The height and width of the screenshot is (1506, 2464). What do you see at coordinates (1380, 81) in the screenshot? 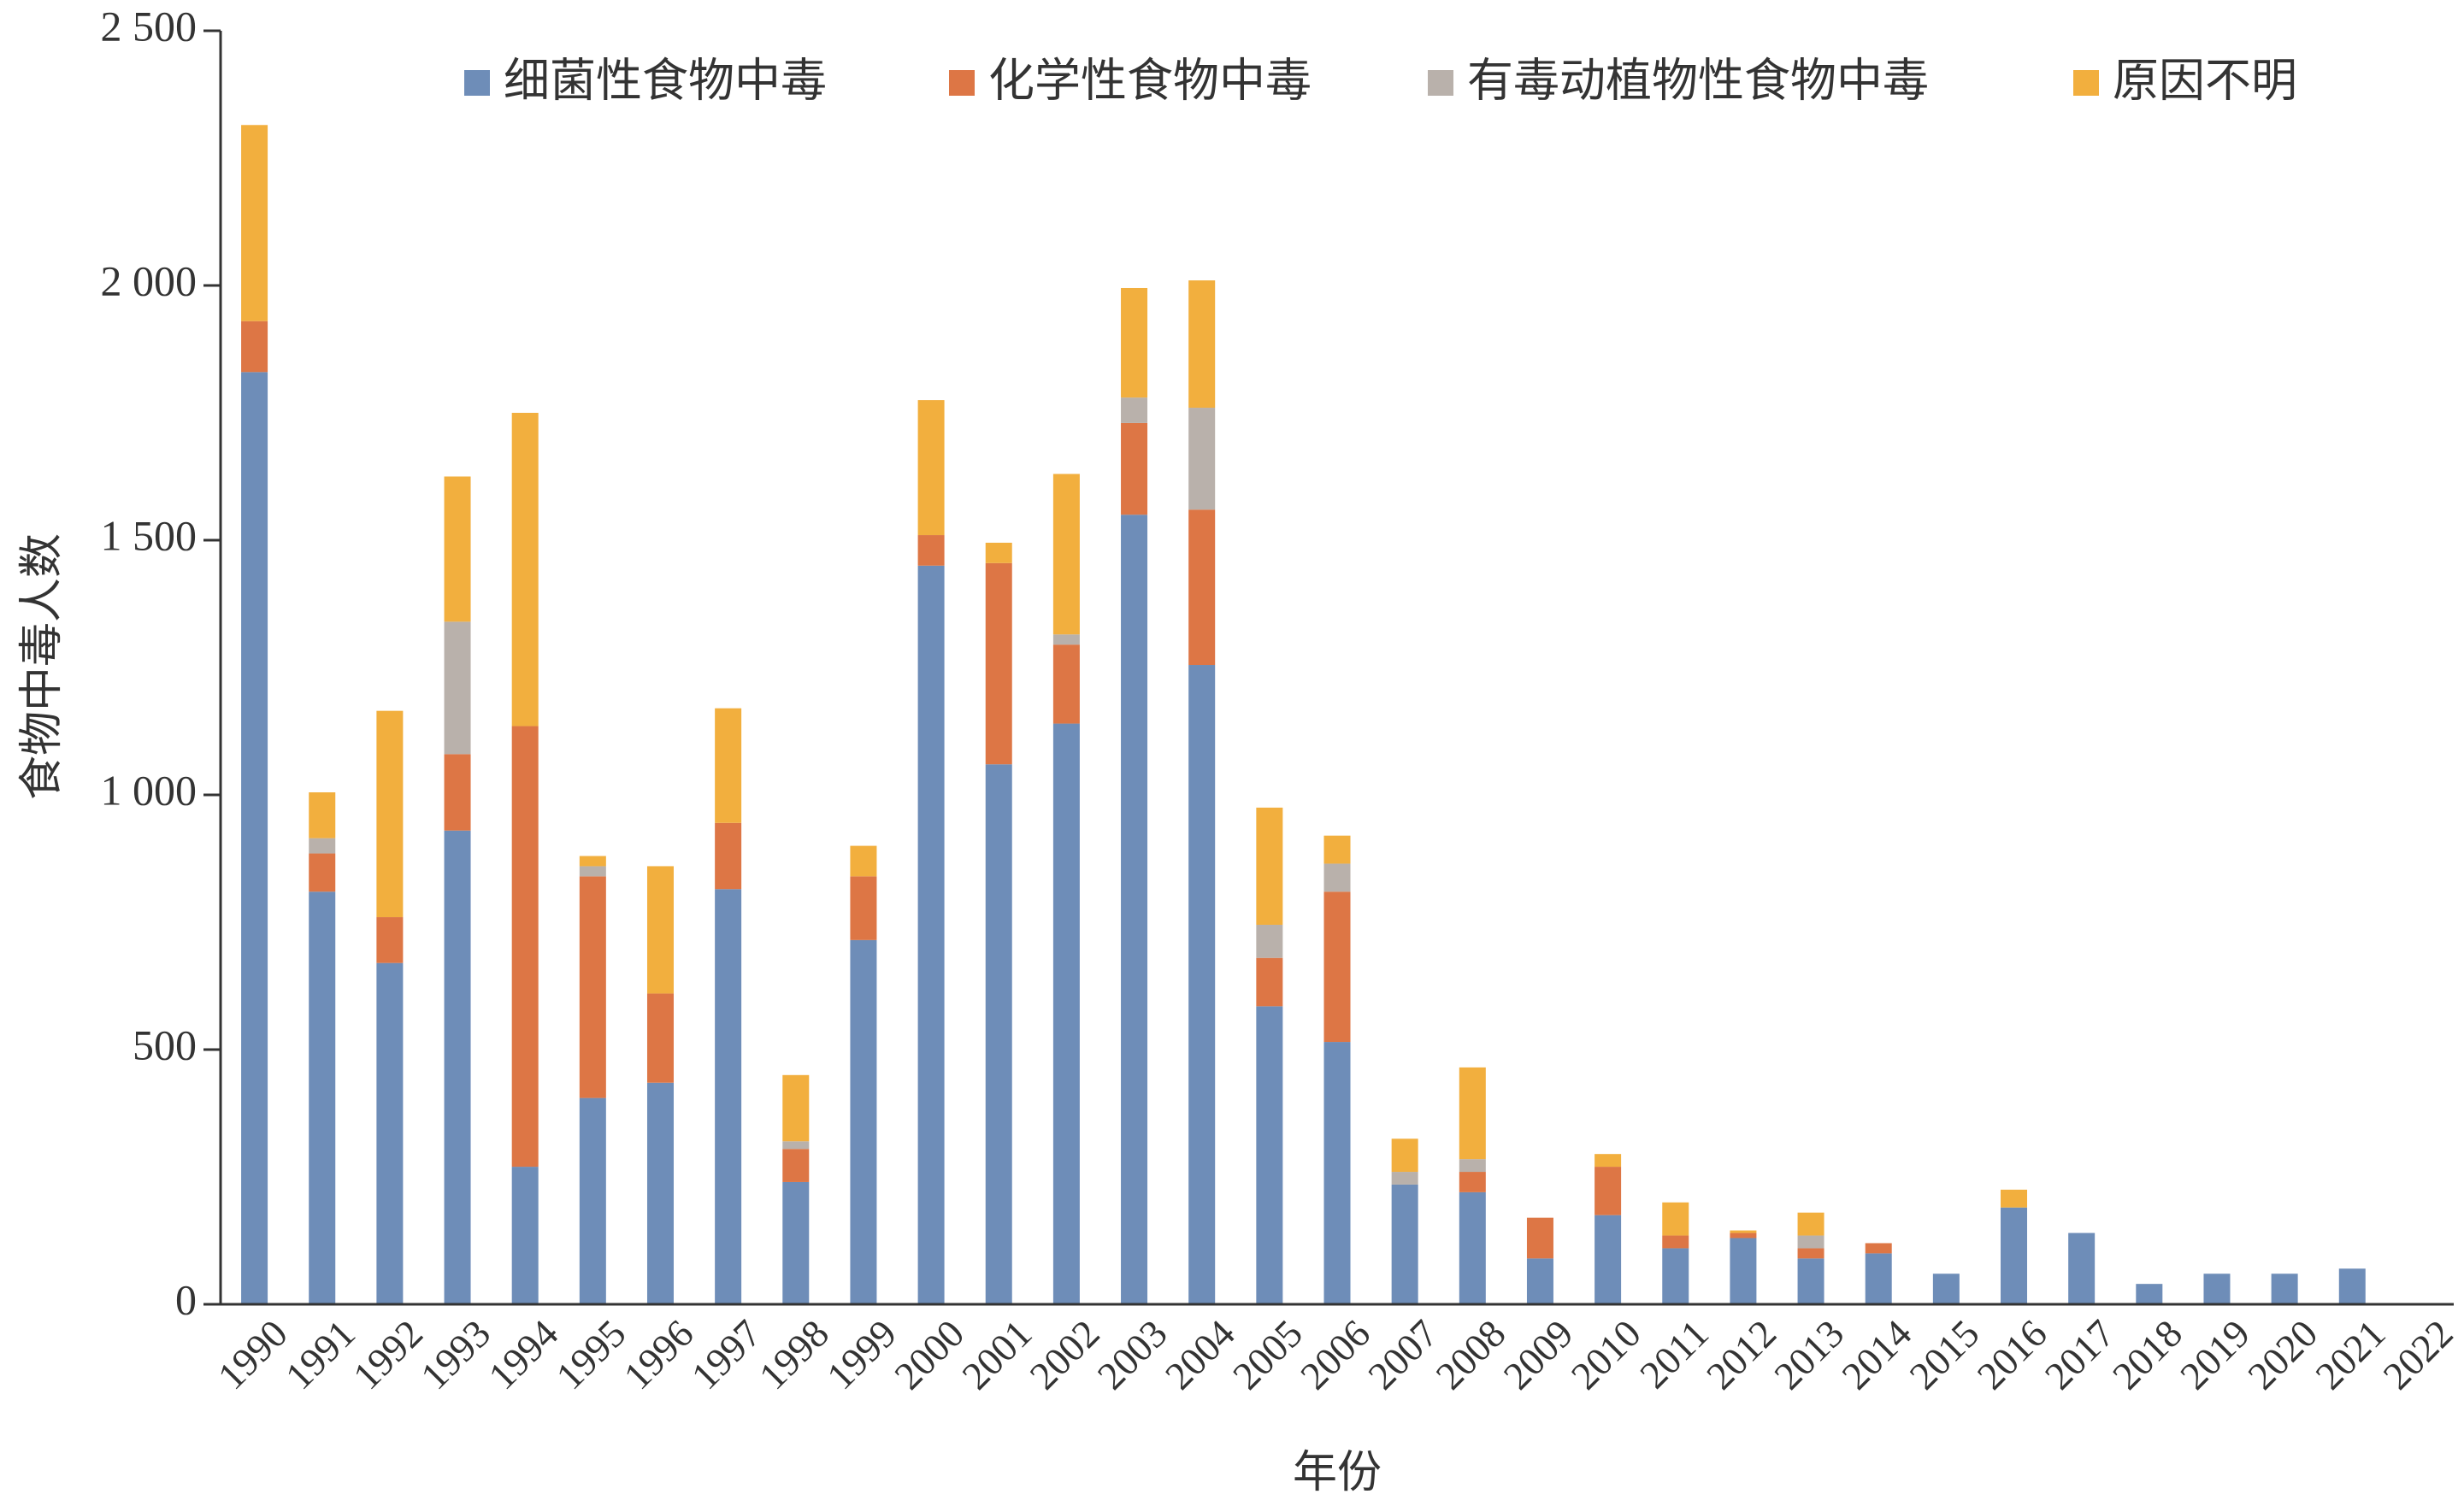
I see `legend: 细菌性食物中毒 化学性食物中毒 有毒动植物性食物中毒 原因不明` at bounding box center [1380, 81].